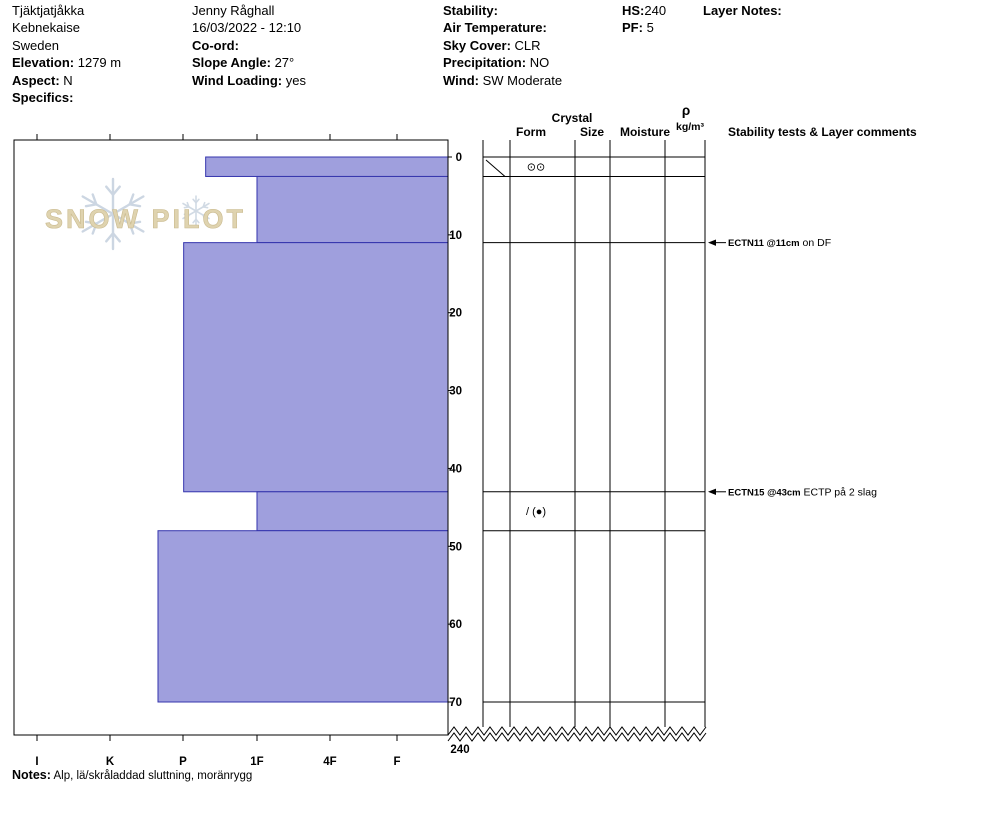 Image resolution: width=994 pixels, height=840 pixels. I want to click on specifics-field: Specifics:, so click(66, 97).